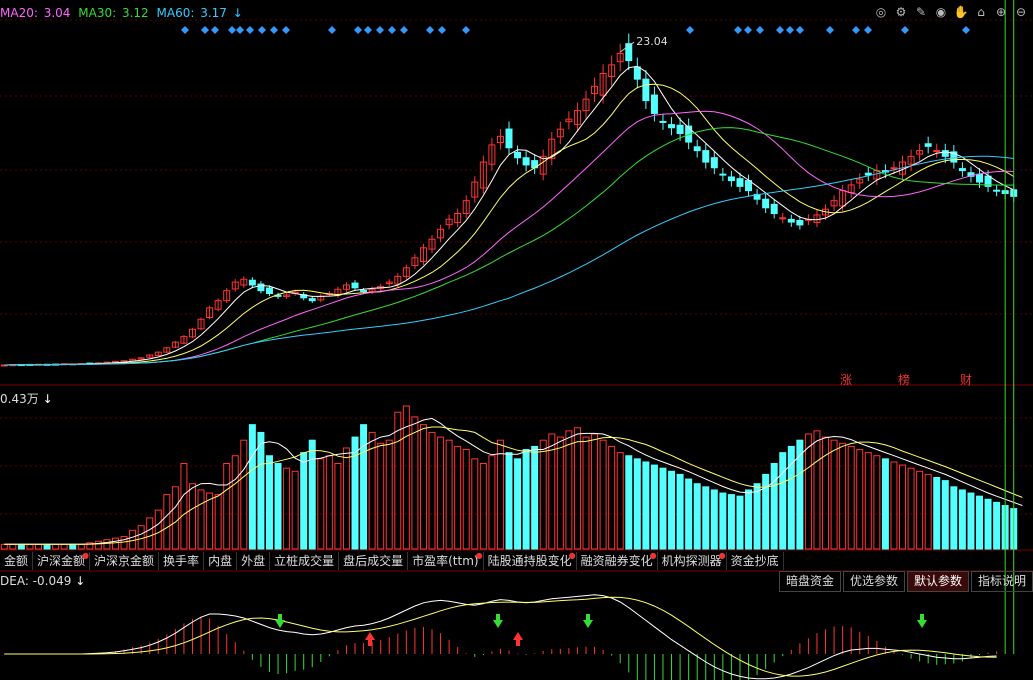 This screenshot has width=1033, height=680. I want to click on tab-label: 陆股通持股变化, so click(529, 561).